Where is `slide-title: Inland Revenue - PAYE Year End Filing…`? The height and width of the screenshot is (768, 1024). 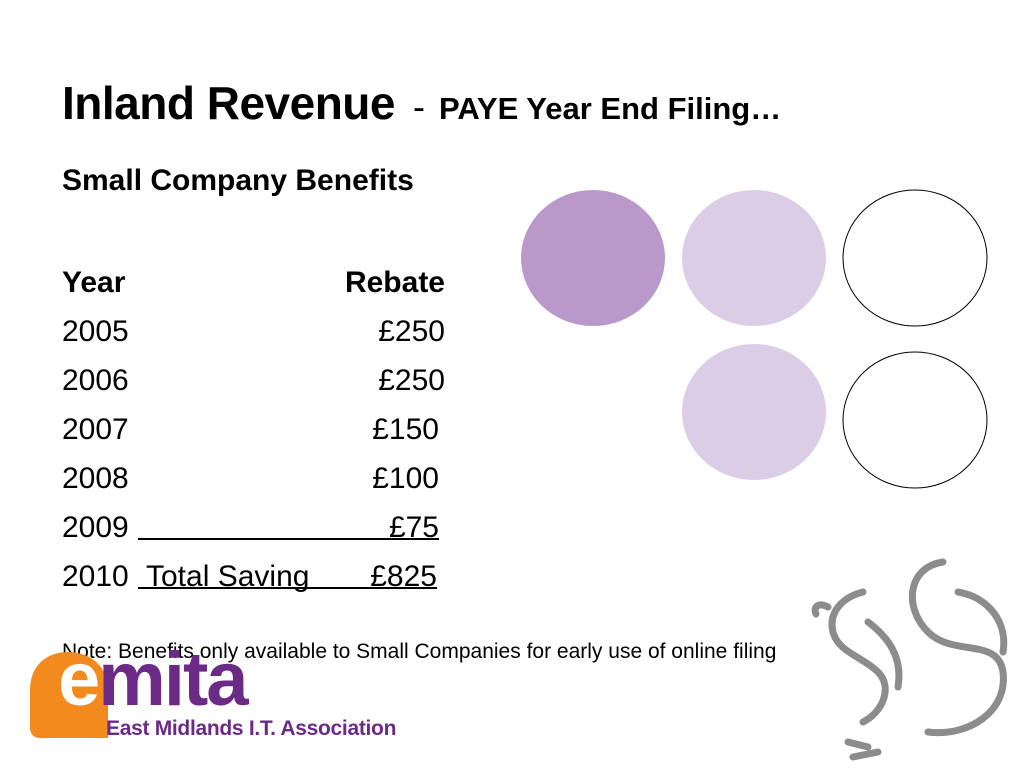
slide-title: Inland Revenue - PAYE Year End Filing… is located at coordinates (421, 103).